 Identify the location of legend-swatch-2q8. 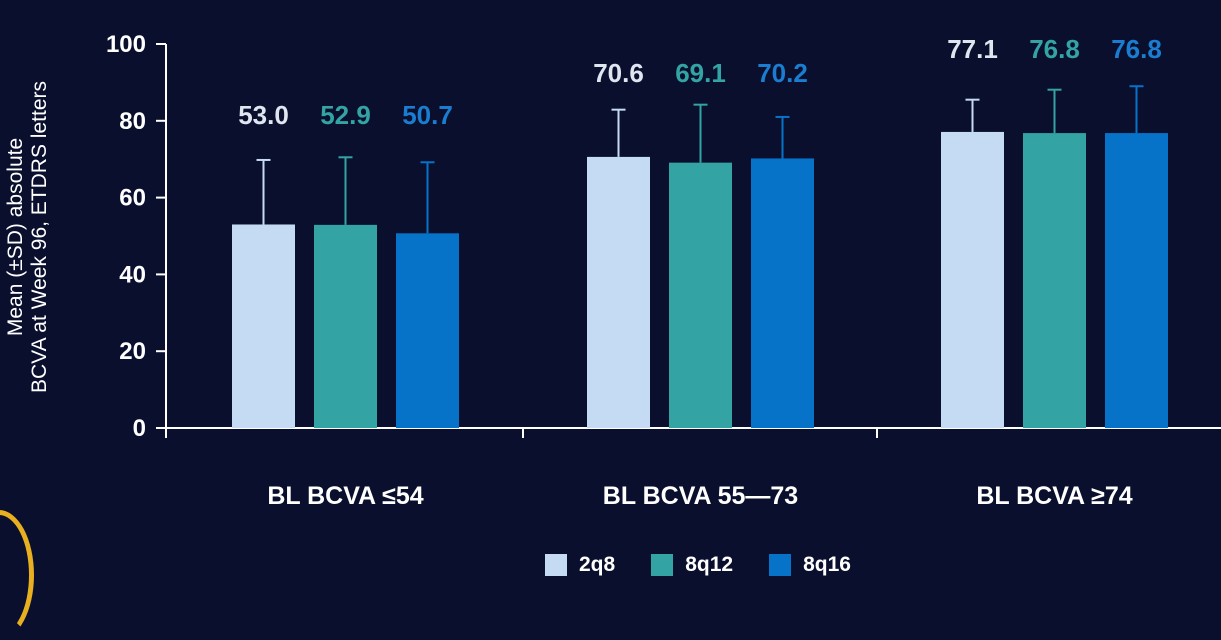
(556, 565).